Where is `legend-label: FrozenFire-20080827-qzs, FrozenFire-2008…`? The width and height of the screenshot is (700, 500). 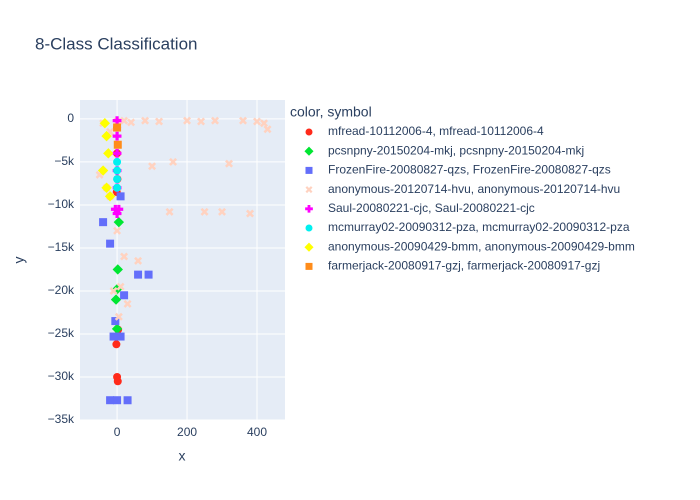
legend-label: FrozenFire-20080827-qzs, FrozenFire-2008… is located at coordinates (469, 170).